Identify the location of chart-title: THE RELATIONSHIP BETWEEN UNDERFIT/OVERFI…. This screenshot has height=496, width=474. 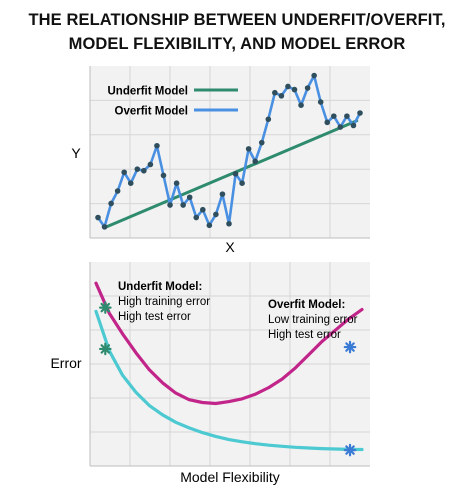
(237, 32).